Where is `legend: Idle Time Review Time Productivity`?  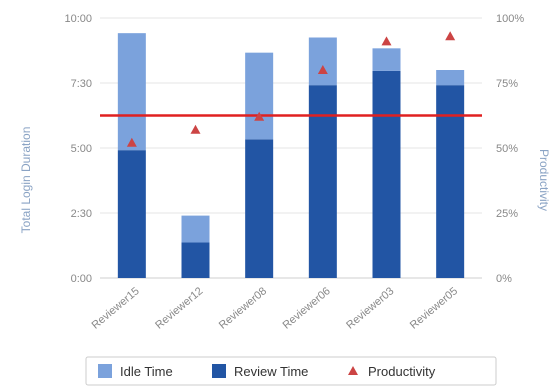 legend: Idle Time Review Time Productivity is located at coordinates (291, 371).